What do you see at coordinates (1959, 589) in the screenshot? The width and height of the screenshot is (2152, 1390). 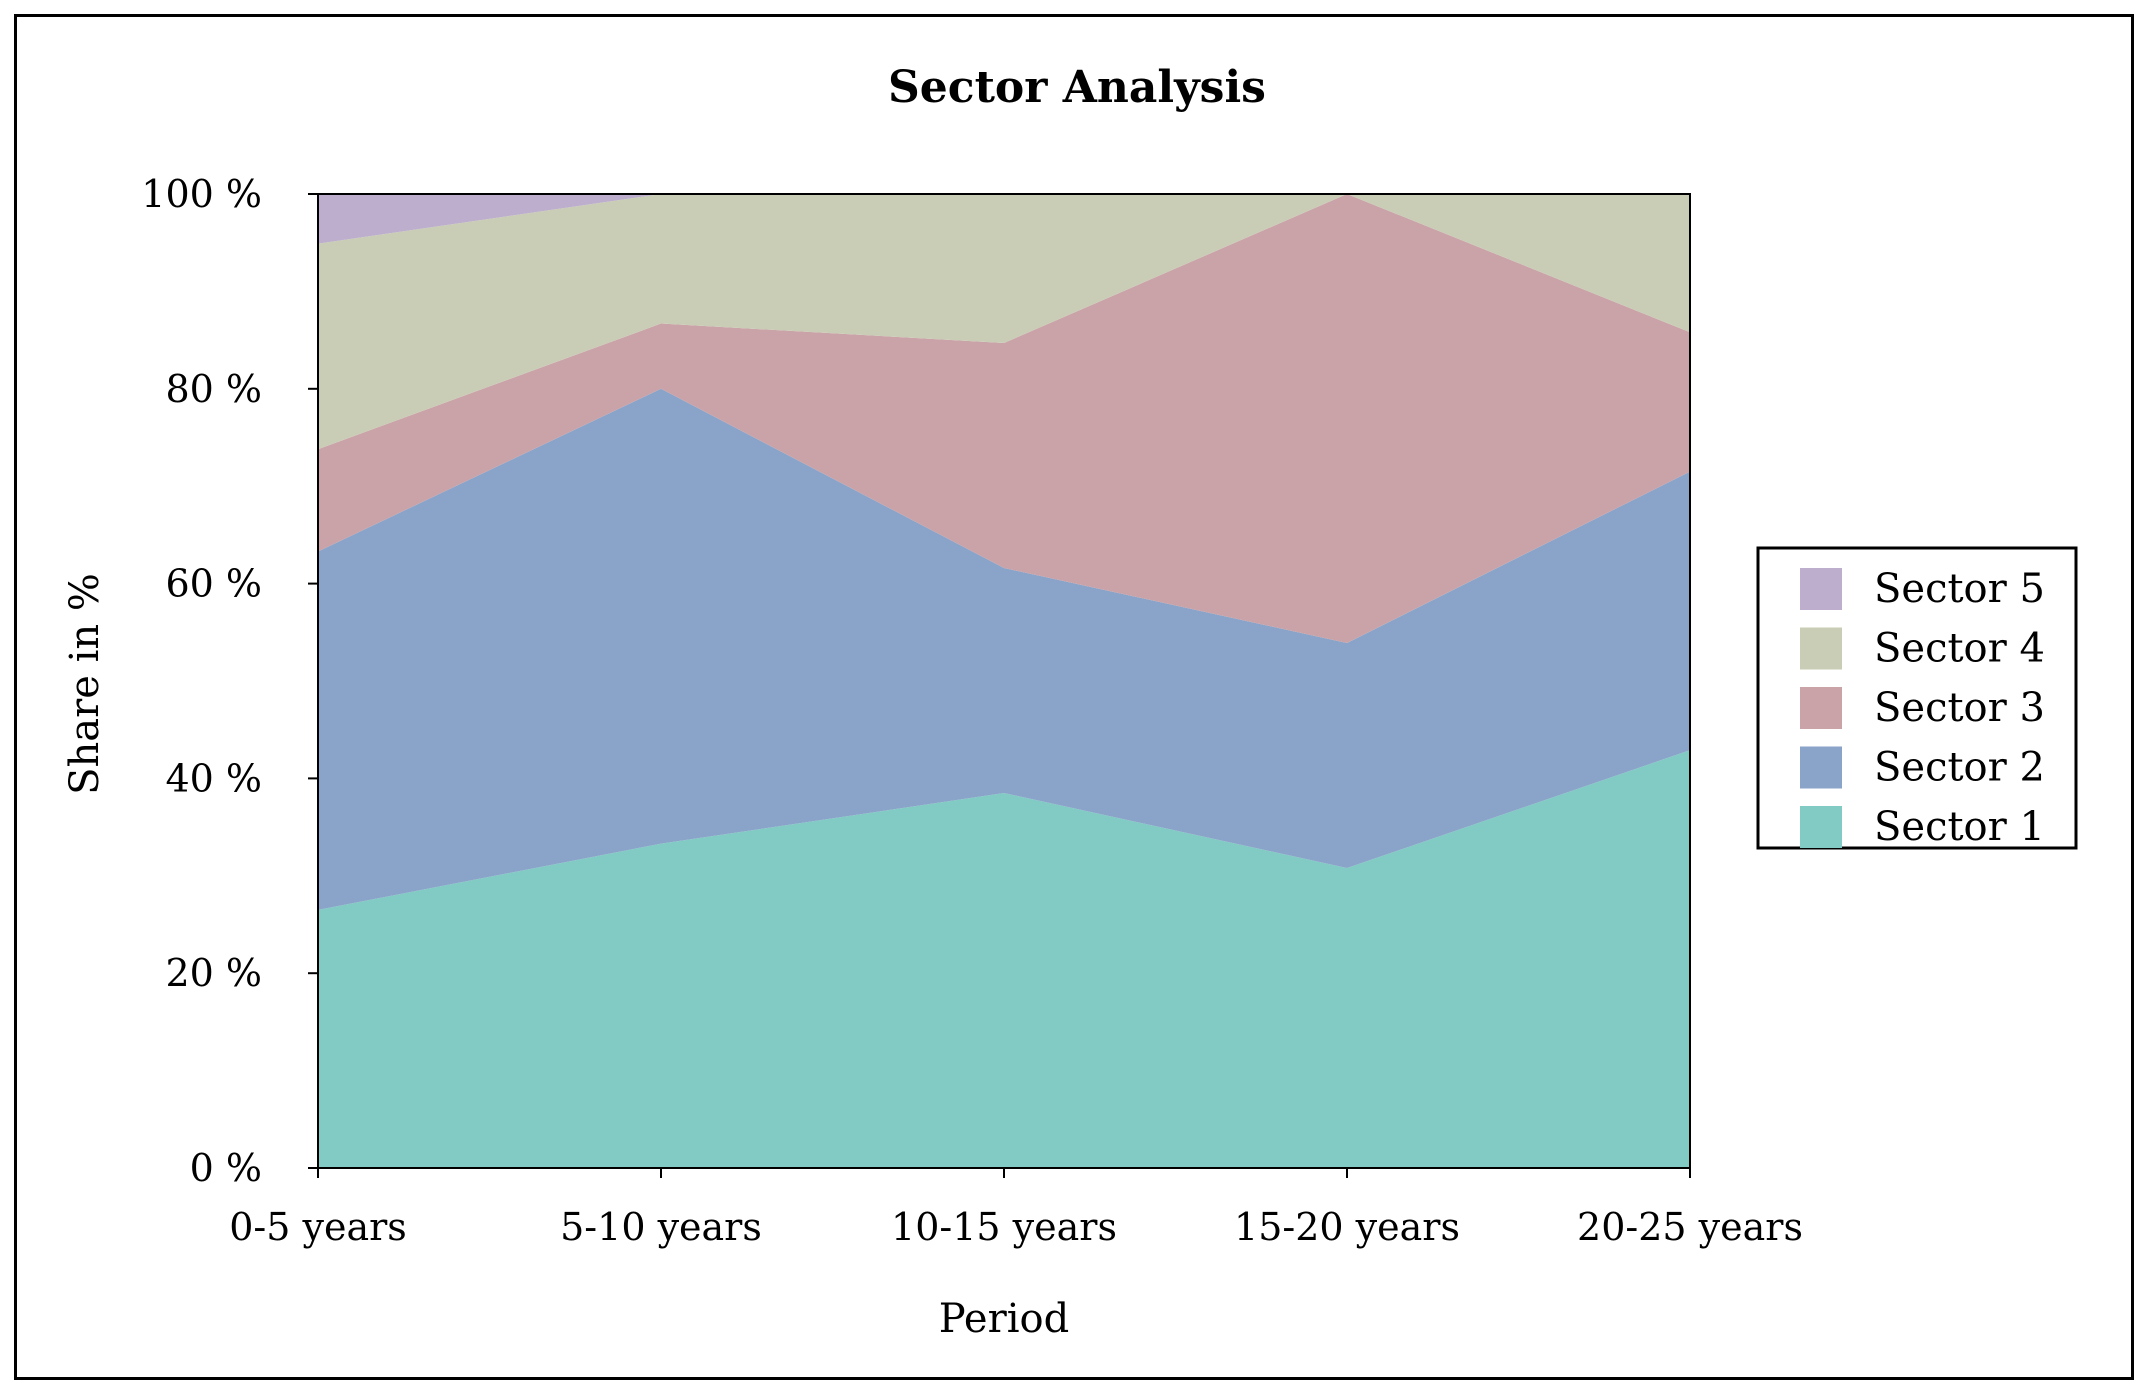 I see `legend-label-sector-5: Sector 5` at bounding box center [1959, 589].